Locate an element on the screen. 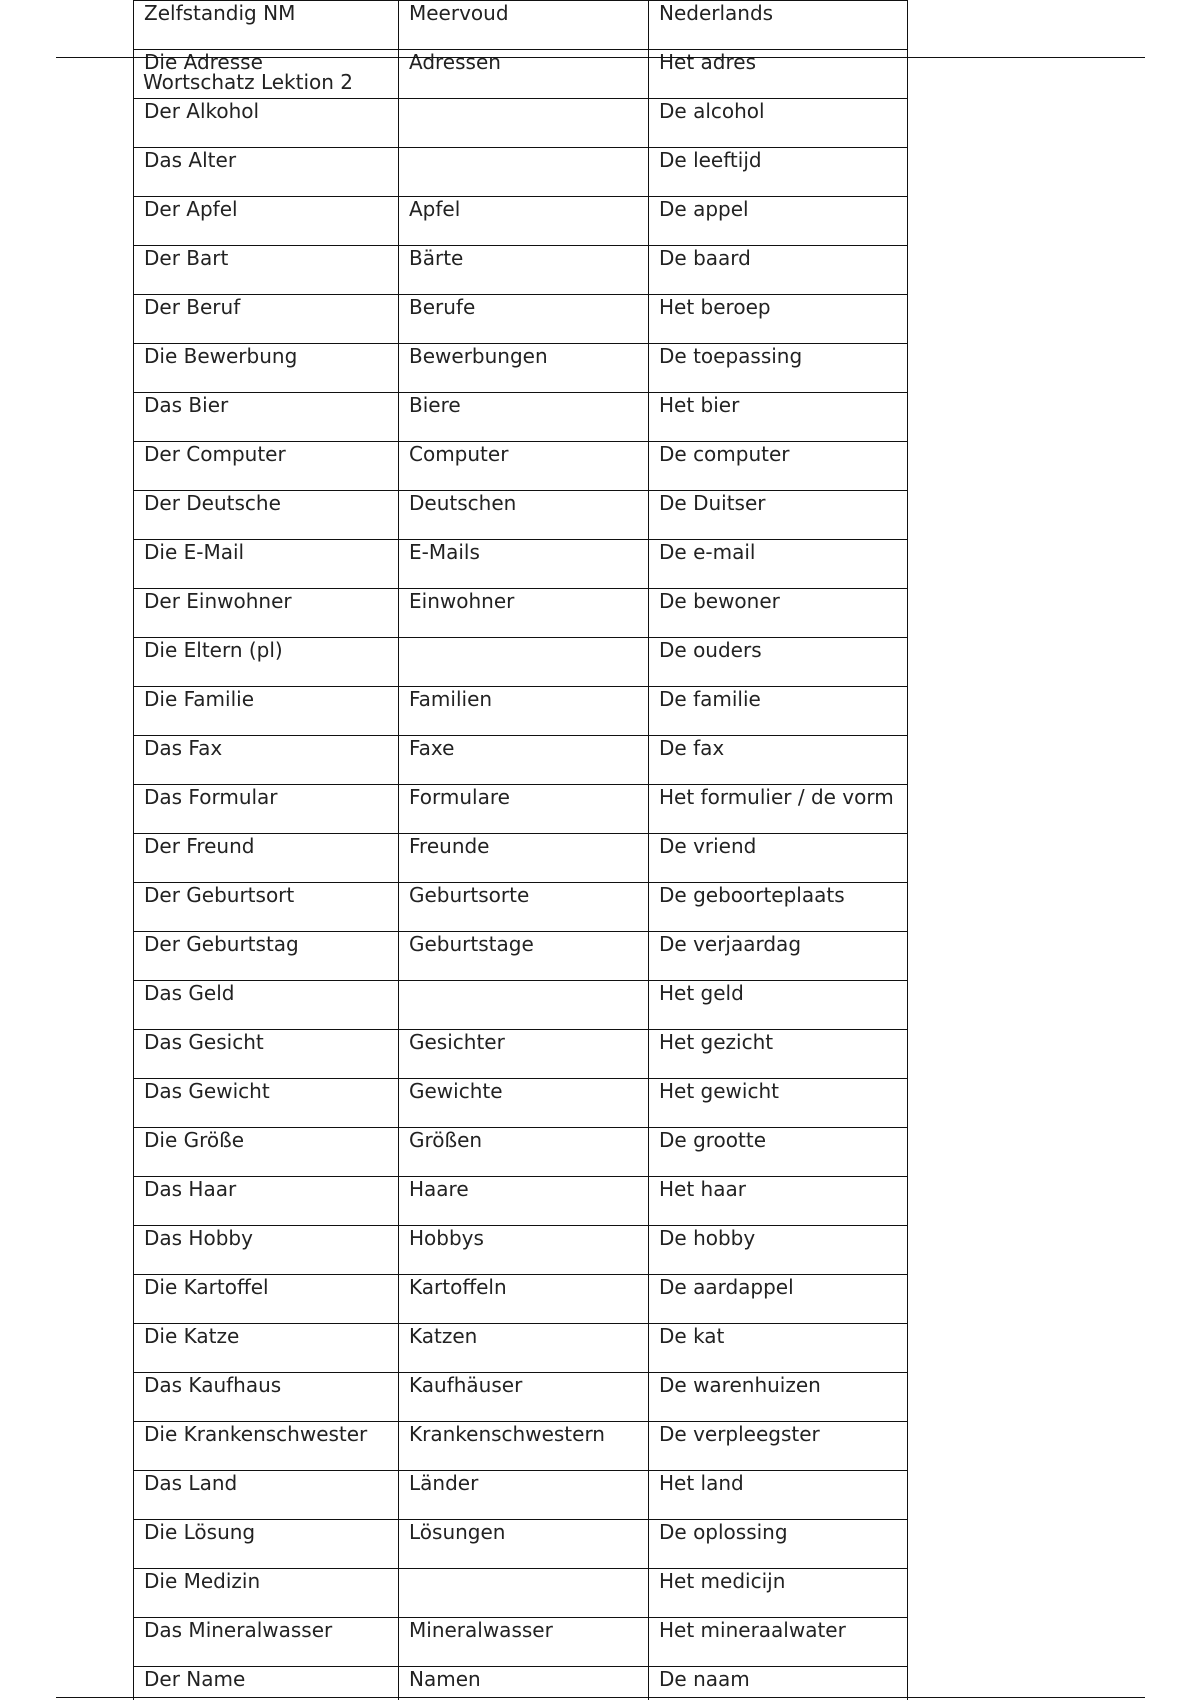 This screenshot has height=1700, width=1200. table-row: Der Einwohner Einwohner De bewoner is located at coordinates (520, 613).